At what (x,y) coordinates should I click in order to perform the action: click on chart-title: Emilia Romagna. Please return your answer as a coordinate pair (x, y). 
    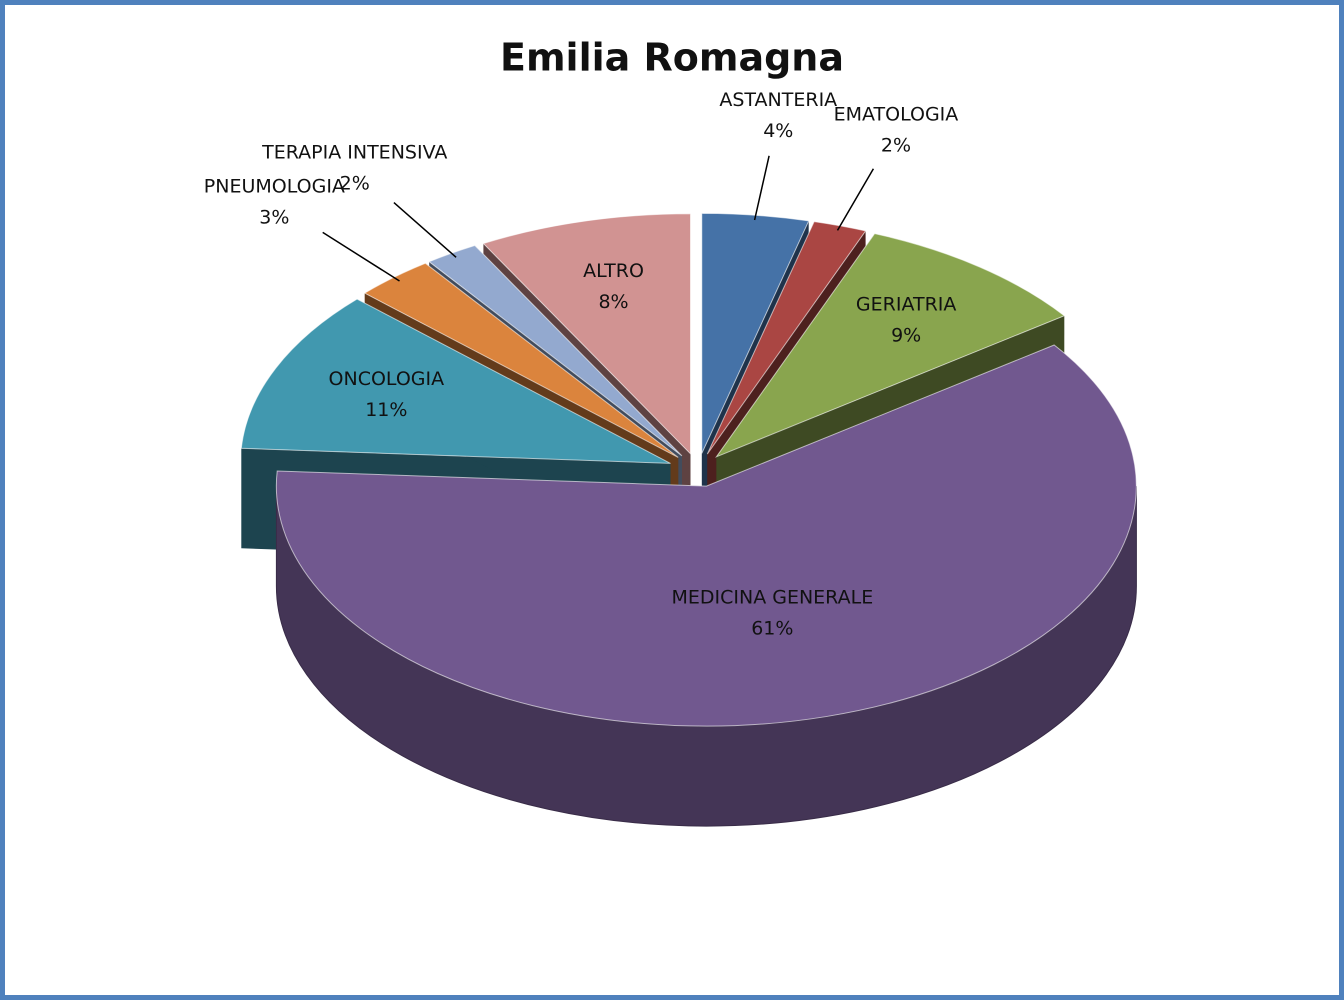
    Looking at the image, I should click on (672, 58).